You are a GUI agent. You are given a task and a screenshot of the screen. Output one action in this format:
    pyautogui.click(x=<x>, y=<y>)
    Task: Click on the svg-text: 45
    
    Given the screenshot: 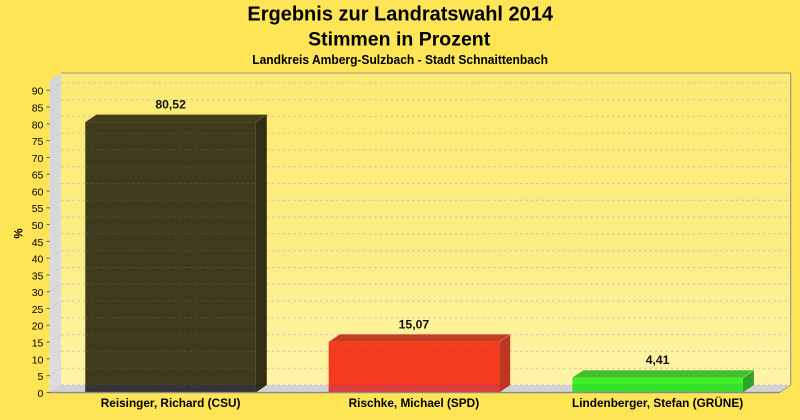 What is the action you would take?
    pyautogui.click(x=38, y=243)
    